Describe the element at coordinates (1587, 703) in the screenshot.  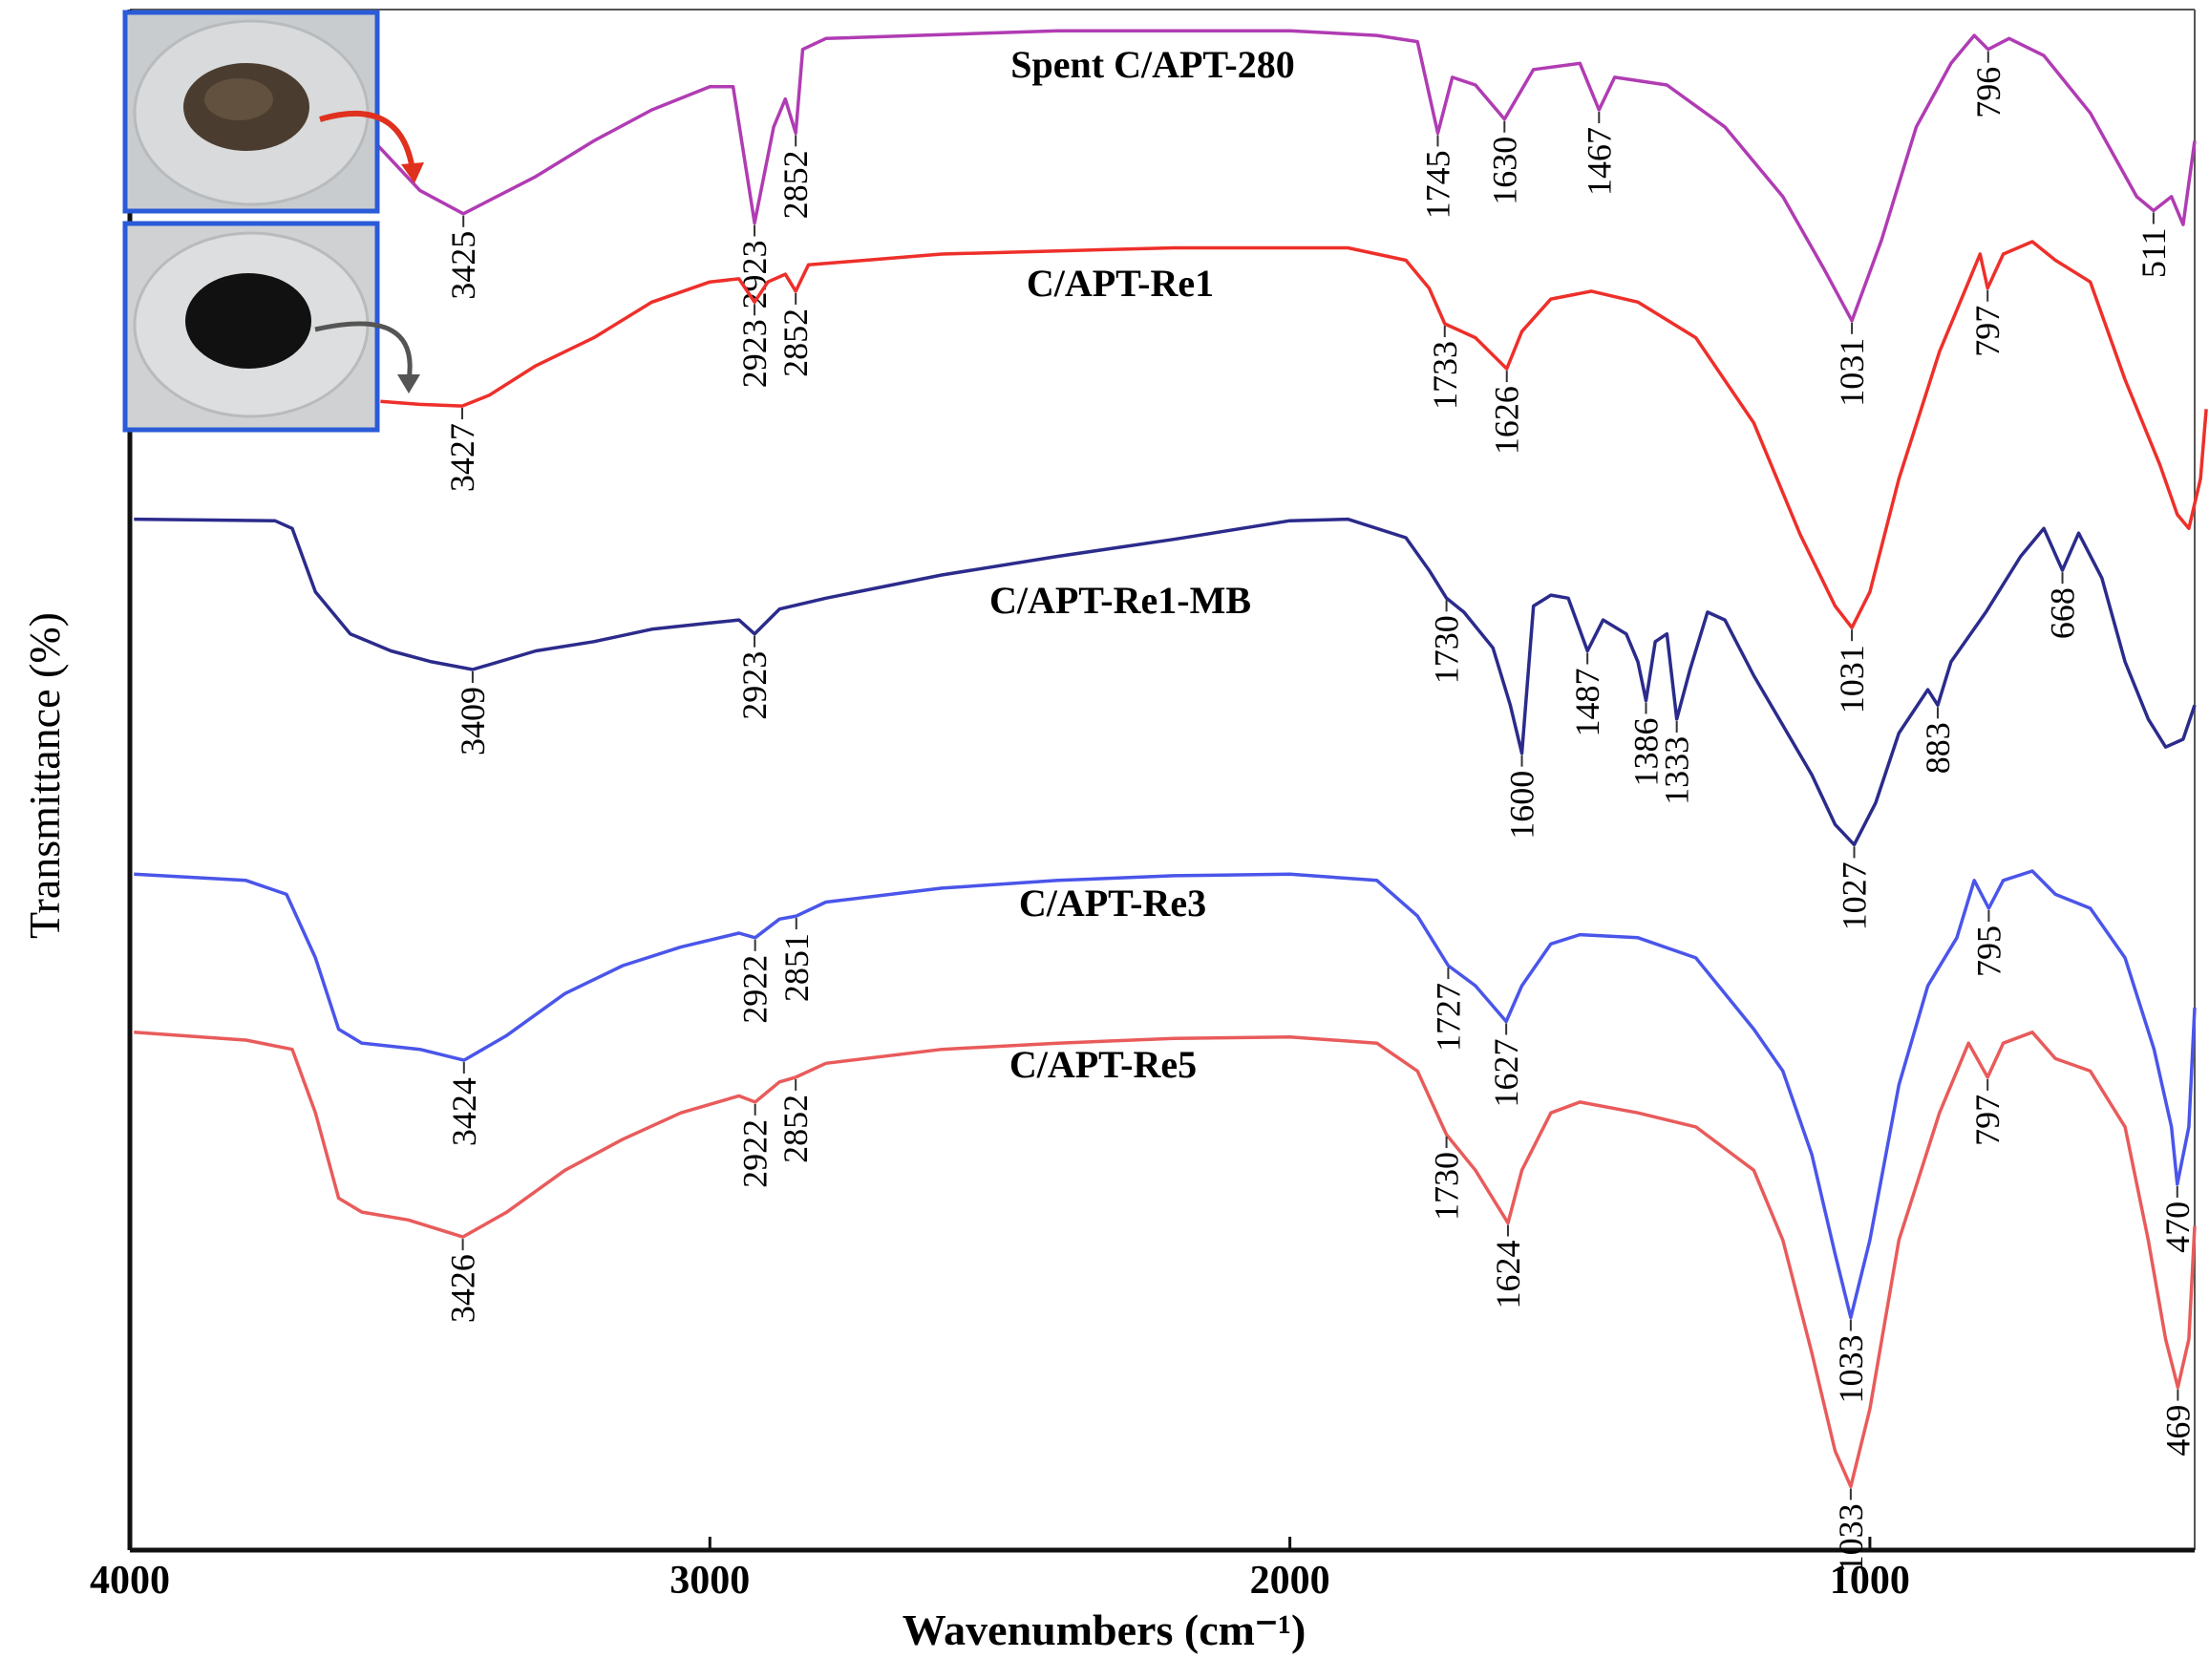
I see `peak-label: 1487` at that location.